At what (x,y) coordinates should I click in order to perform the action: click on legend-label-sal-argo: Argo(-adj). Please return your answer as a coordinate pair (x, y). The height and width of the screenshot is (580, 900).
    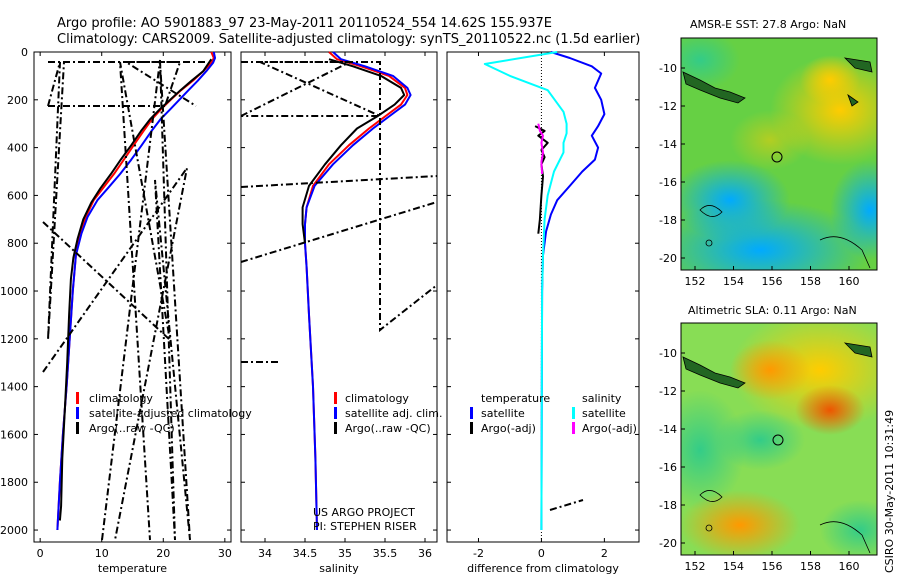
    Looking at the image, I should click on (609, 428).